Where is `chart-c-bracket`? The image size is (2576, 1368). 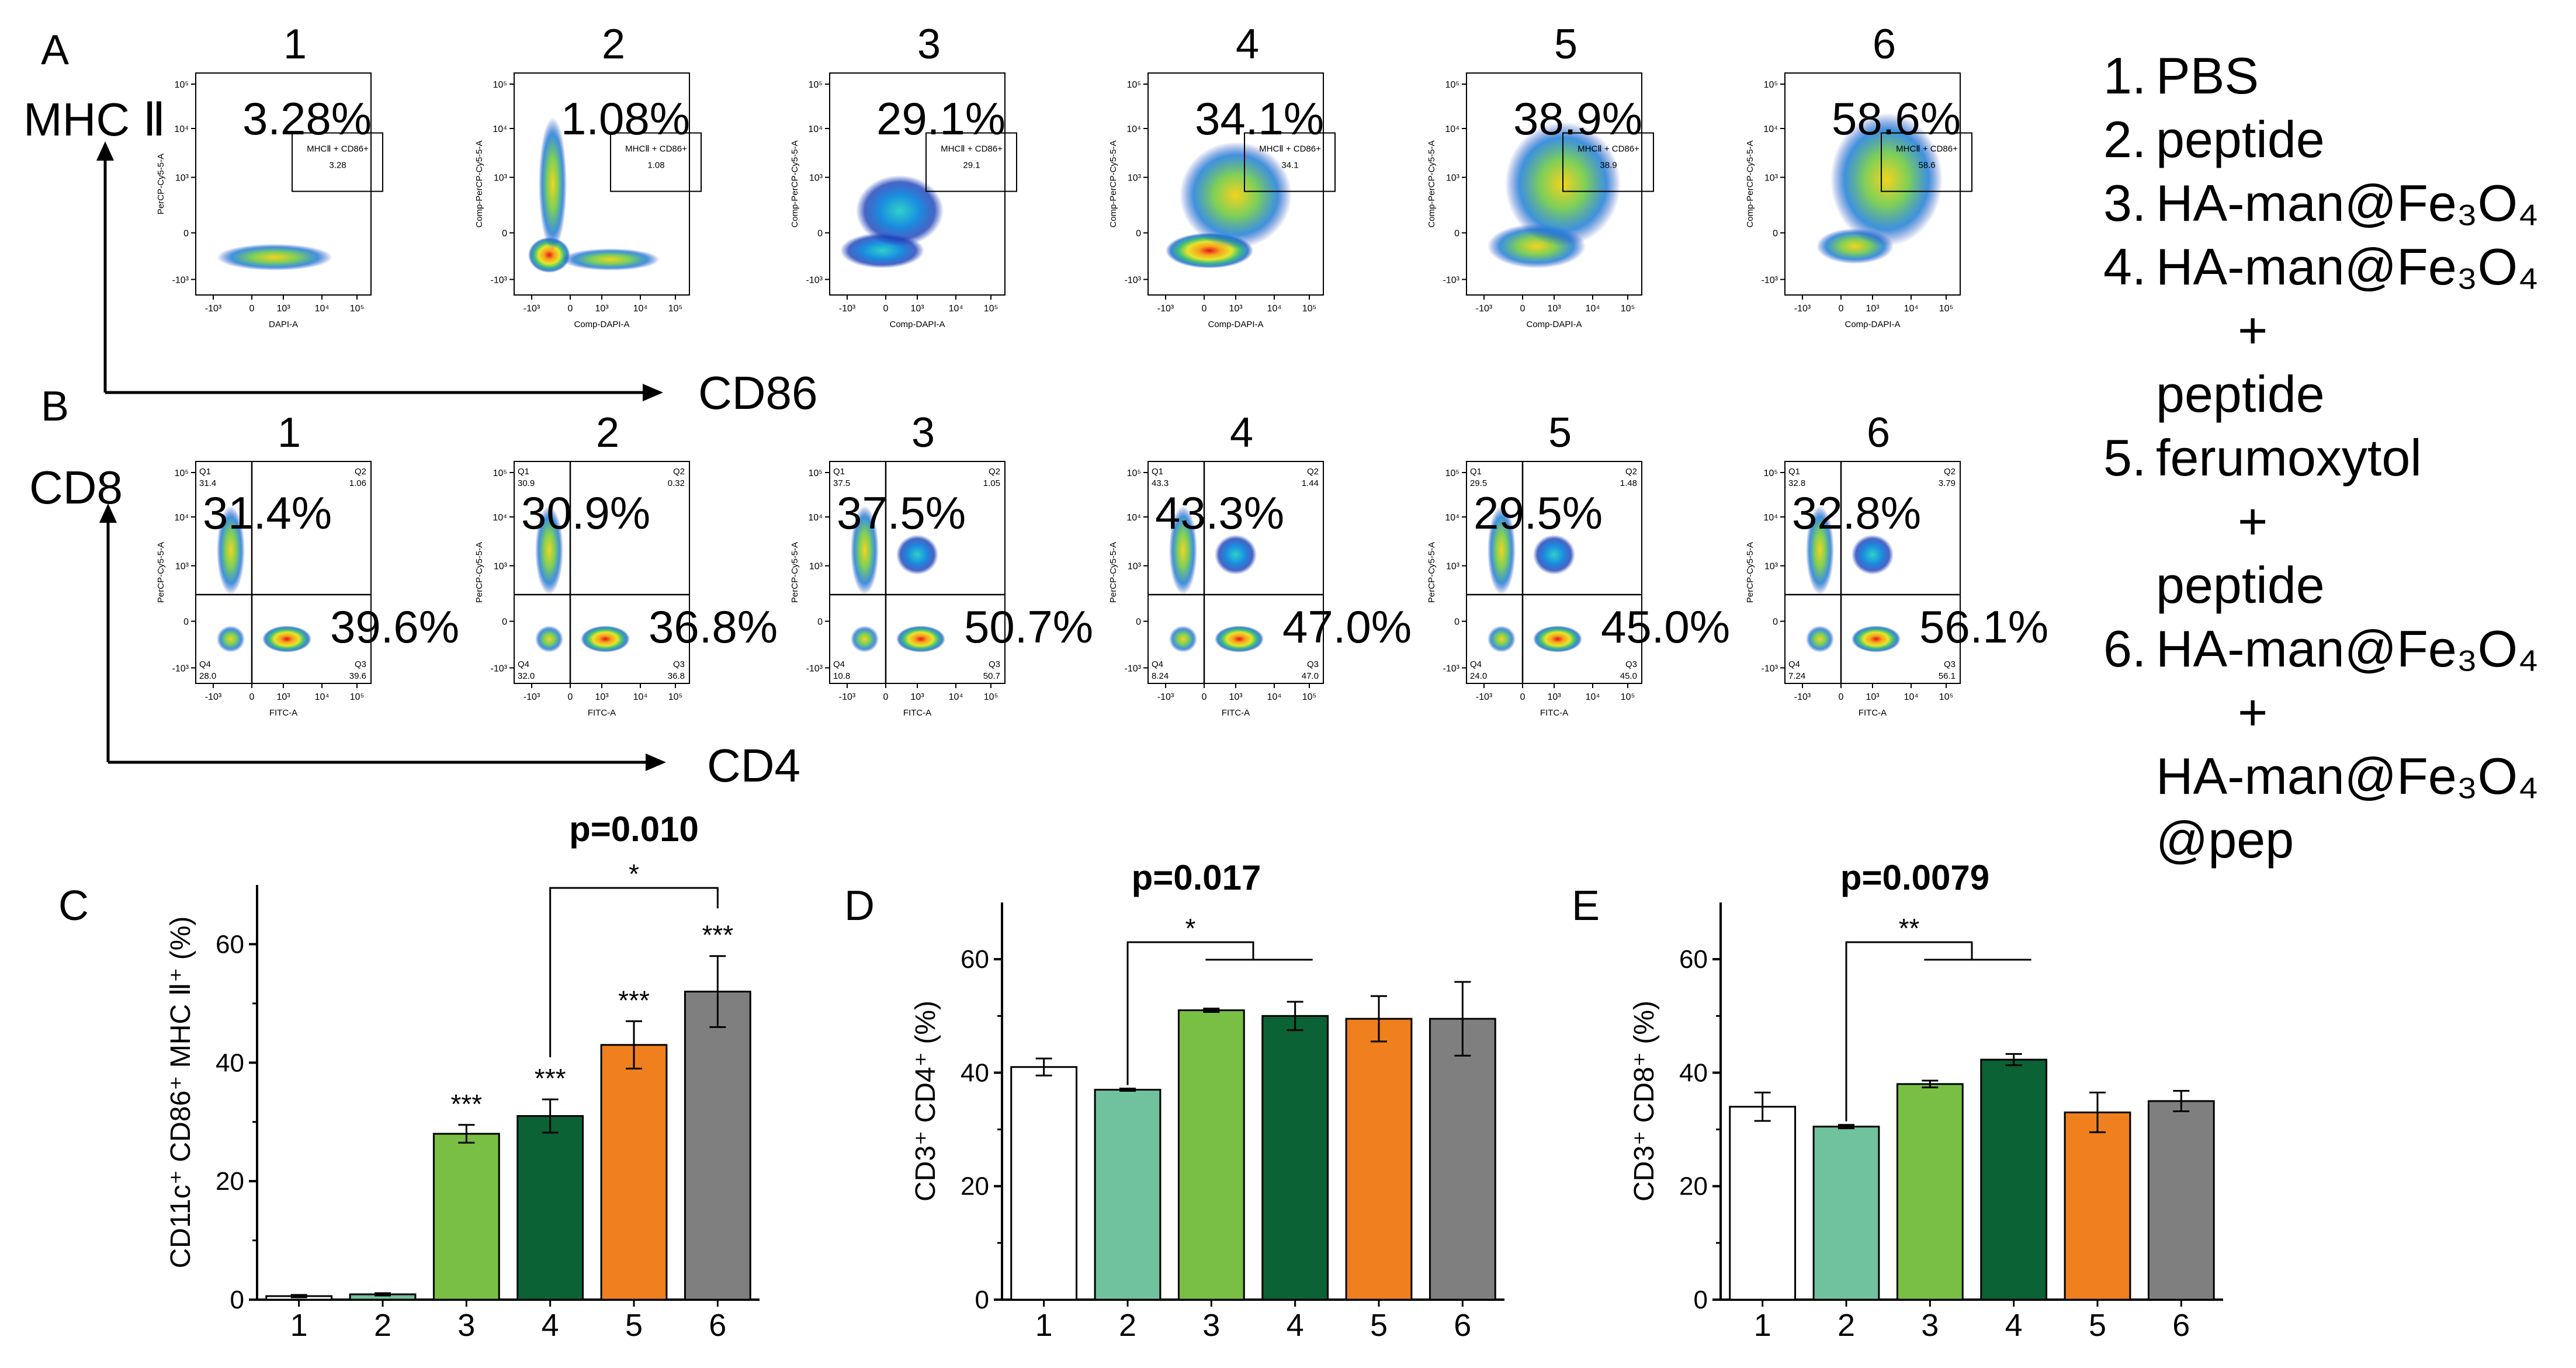
chart-c-bracket is located at coordinates (634, 972).